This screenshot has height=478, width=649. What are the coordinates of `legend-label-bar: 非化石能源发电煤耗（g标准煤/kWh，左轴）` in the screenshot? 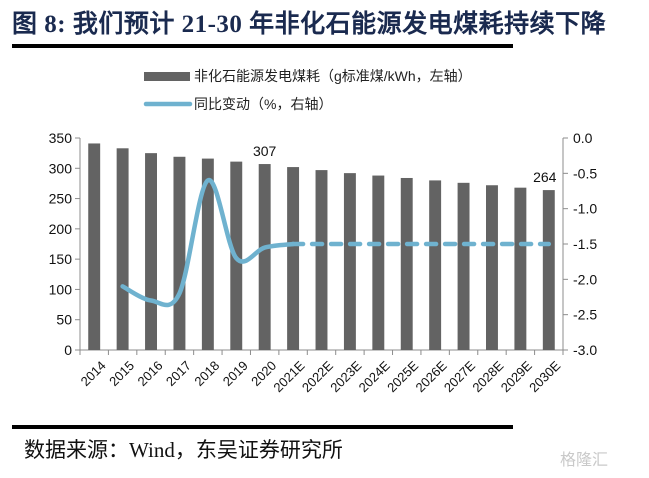 It's located at (333, 76).